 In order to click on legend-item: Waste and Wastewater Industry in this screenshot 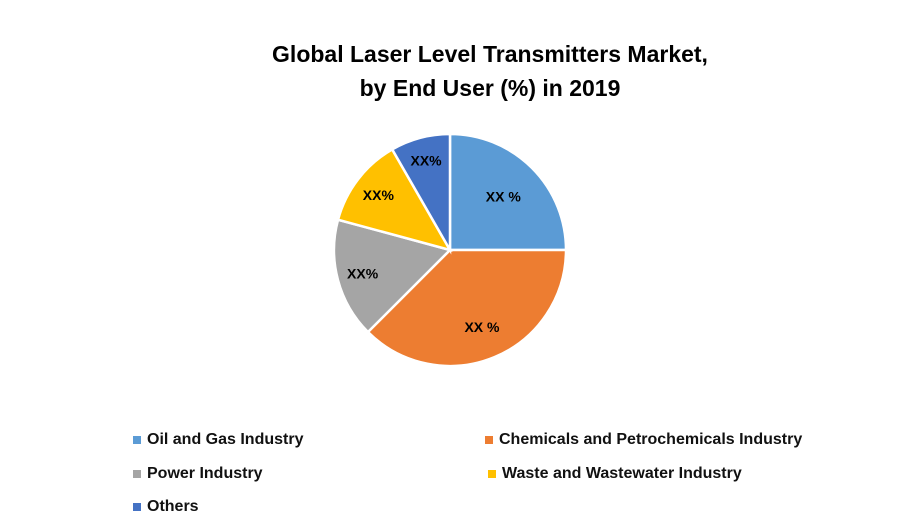, I will do `click(615, 474)`.